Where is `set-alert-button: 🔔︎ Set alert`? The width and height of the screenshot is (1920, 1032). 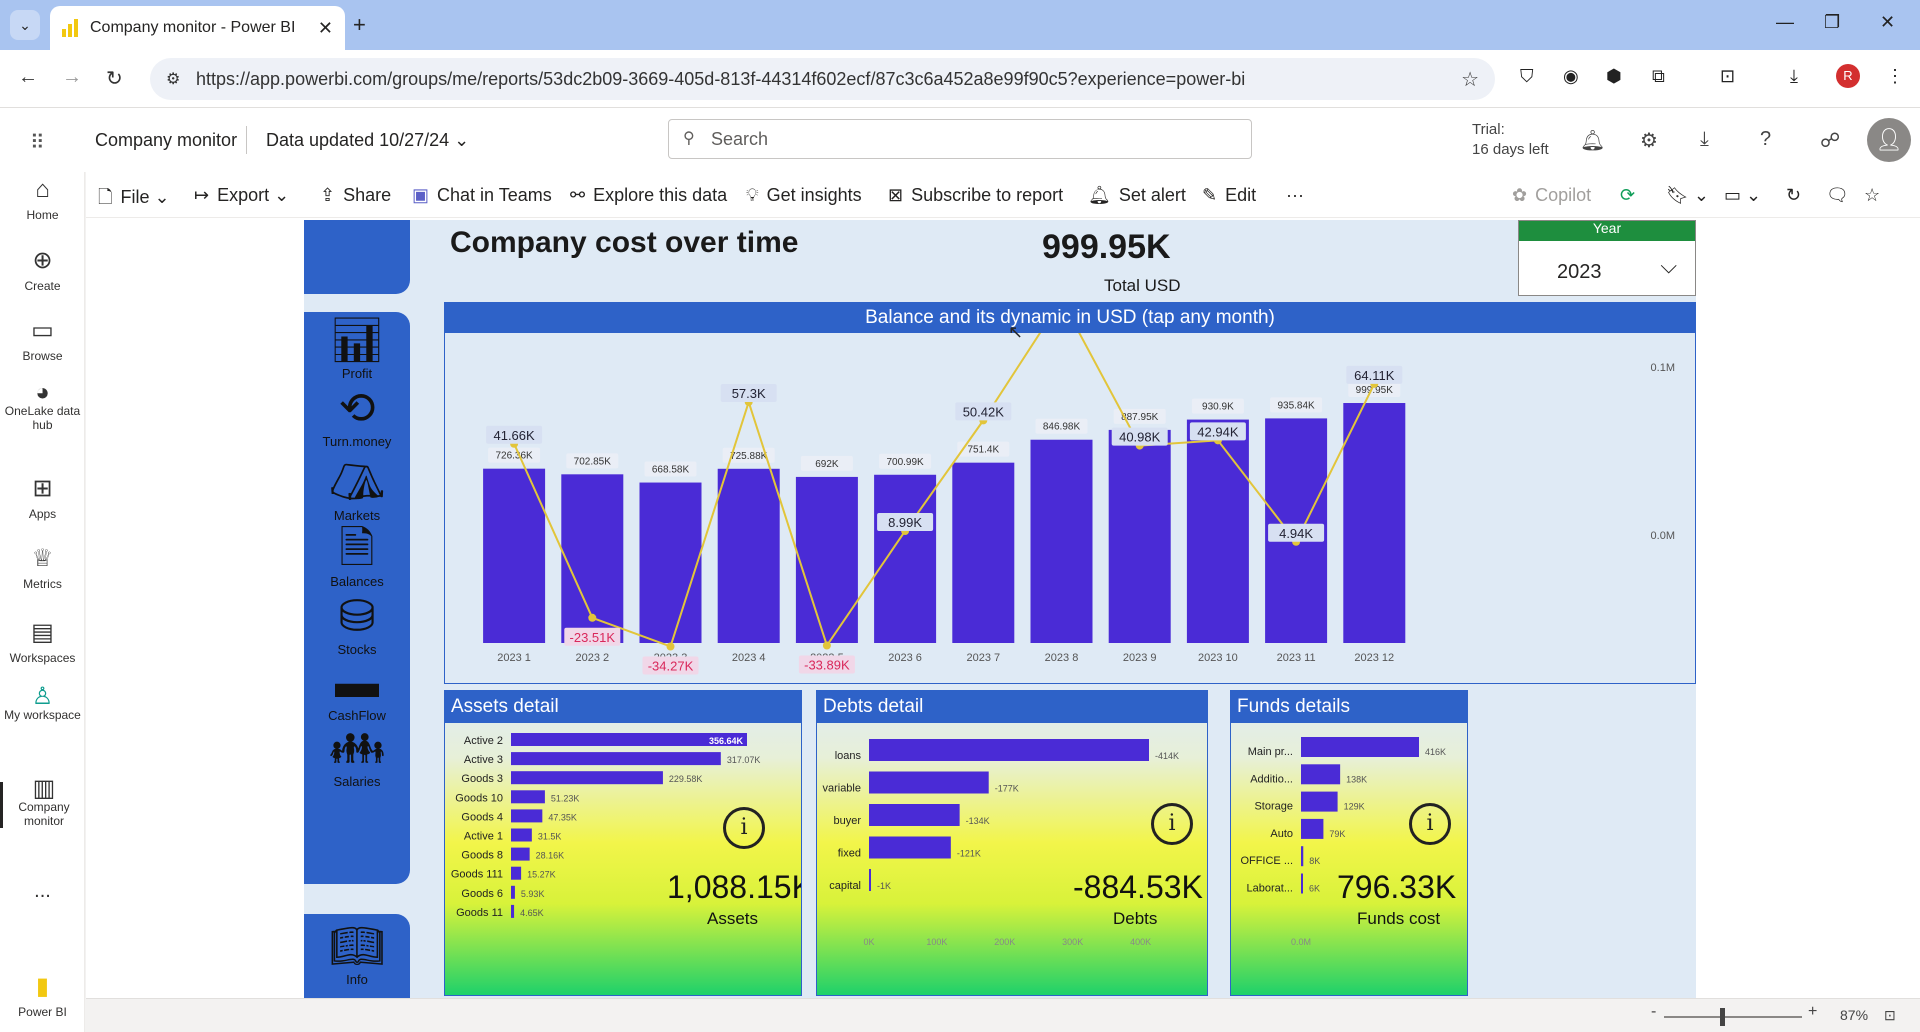
set-alert-button: 🔔︎ Set alert is located at coordinates (1137, 195).